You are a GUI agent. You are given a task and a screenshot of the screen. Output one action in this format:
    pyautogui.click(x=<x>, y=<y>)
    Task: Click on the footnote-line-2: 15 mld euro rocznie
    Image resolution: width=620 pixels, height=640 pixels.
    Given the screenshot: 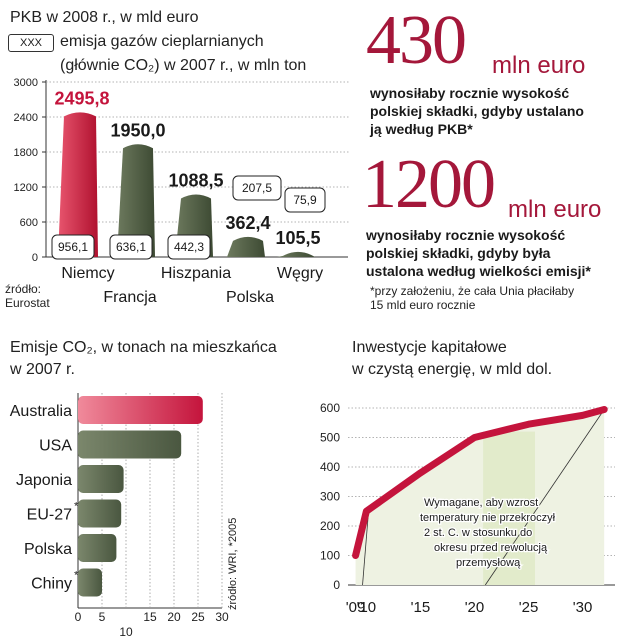 What is the action you would take?
    pyautogui.click(x=423, y=305)
    